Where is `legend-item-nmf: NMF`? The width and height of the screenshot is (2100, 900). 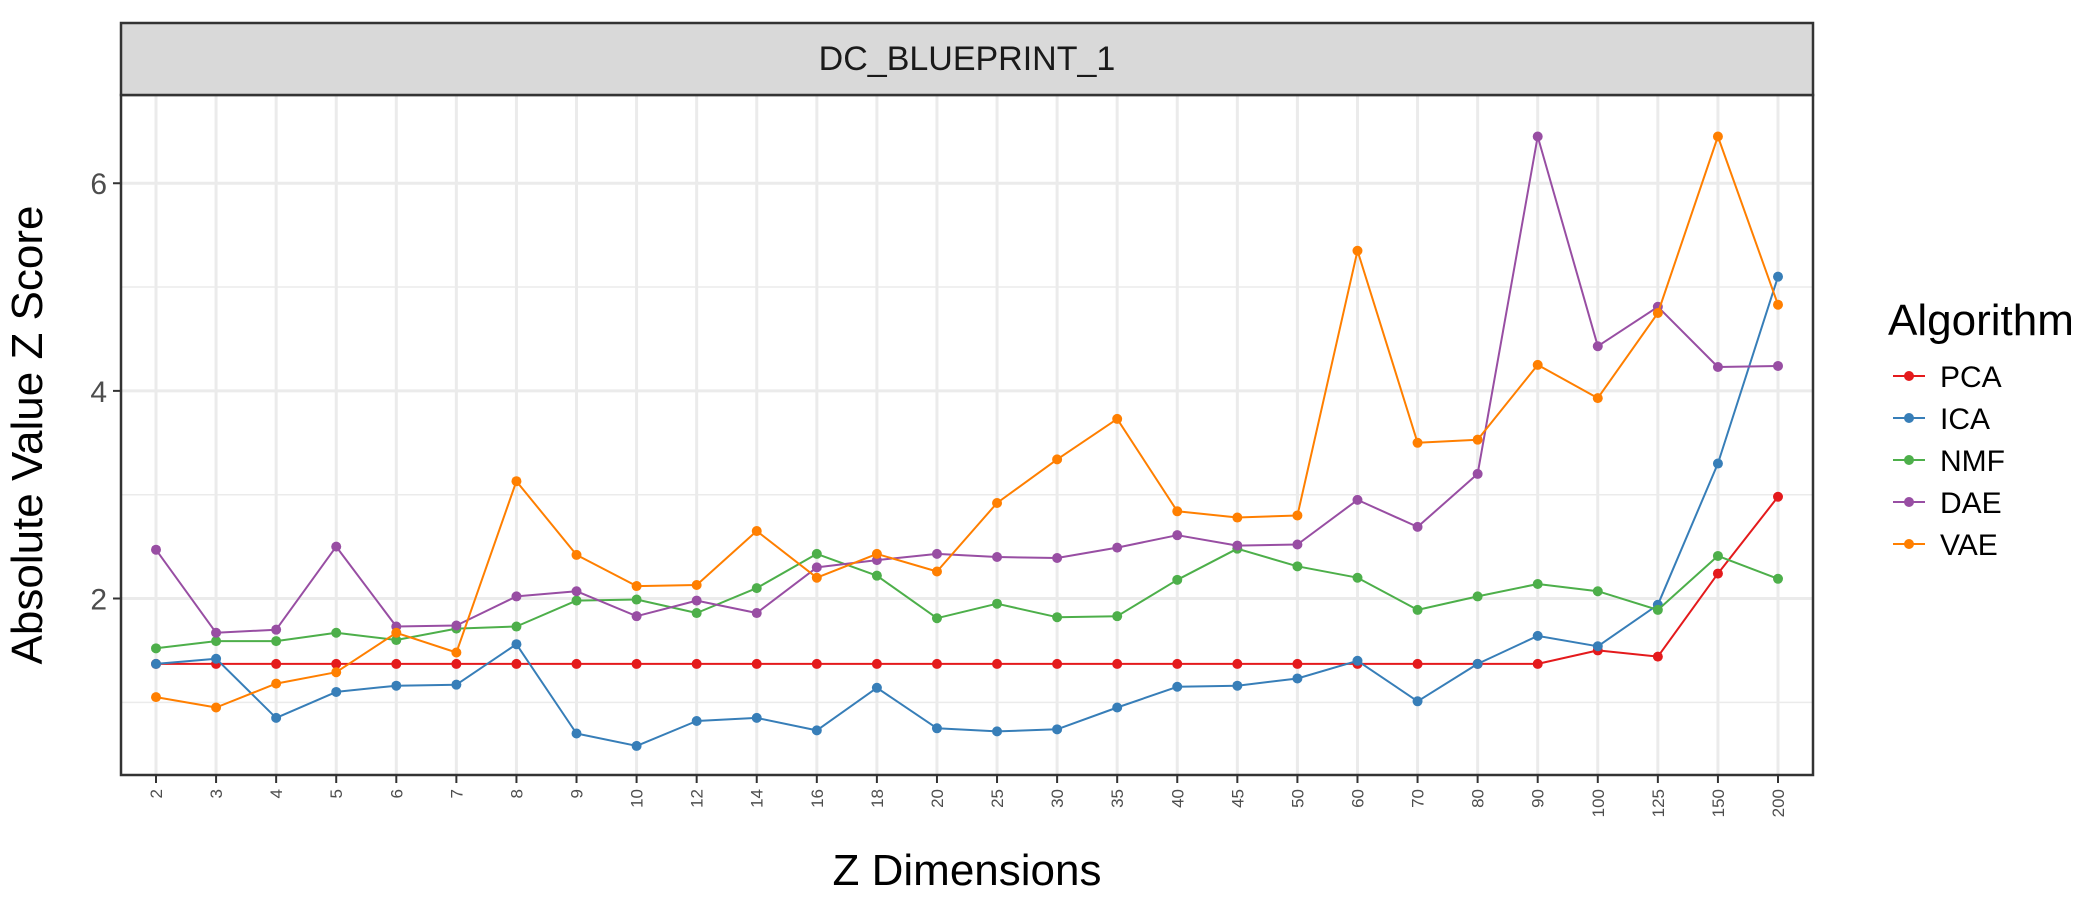
legend-item-nmf: NMF is located at coordinates (1949, 461).